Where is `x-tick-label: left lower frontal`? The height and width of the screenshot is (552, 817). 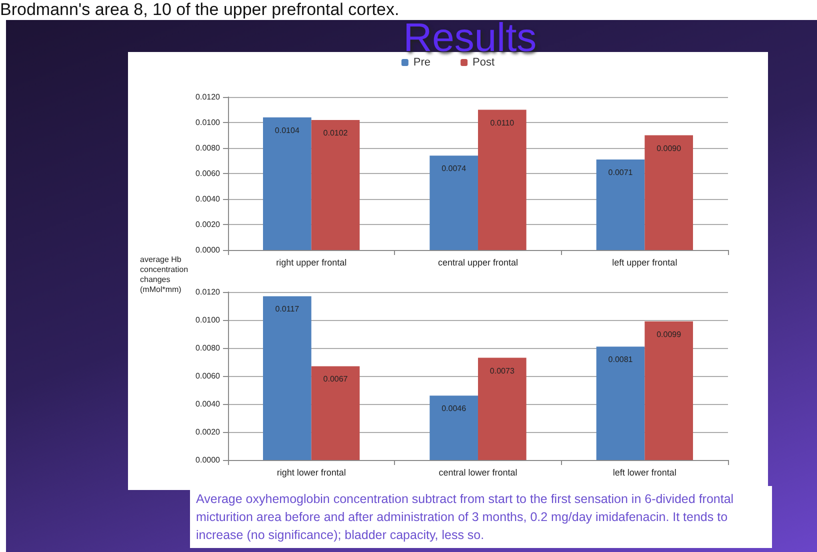 x-tick-label: left lower frontal is located at coordinates (644, 473).